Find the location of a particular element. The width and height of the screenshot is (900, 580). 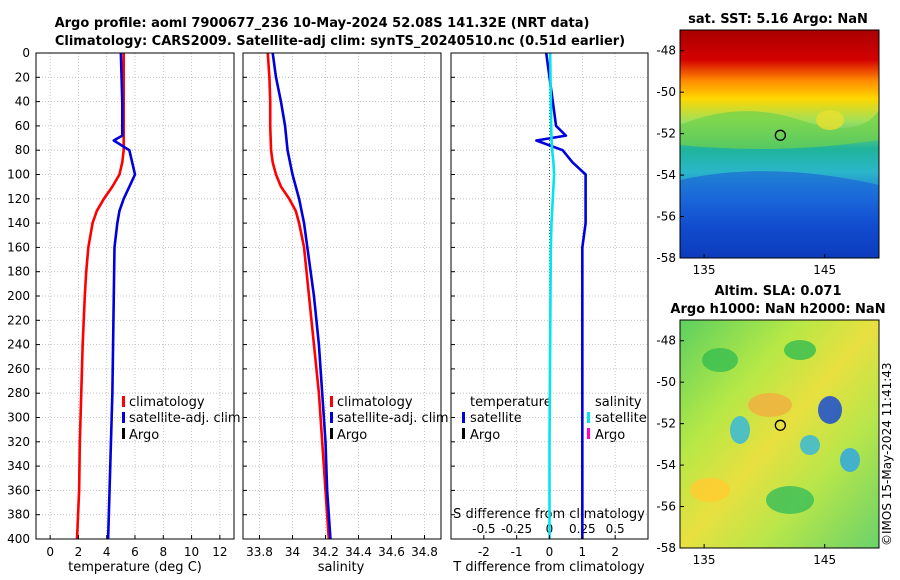

y-tick-label: 380 is located at coordinates (18, 515).